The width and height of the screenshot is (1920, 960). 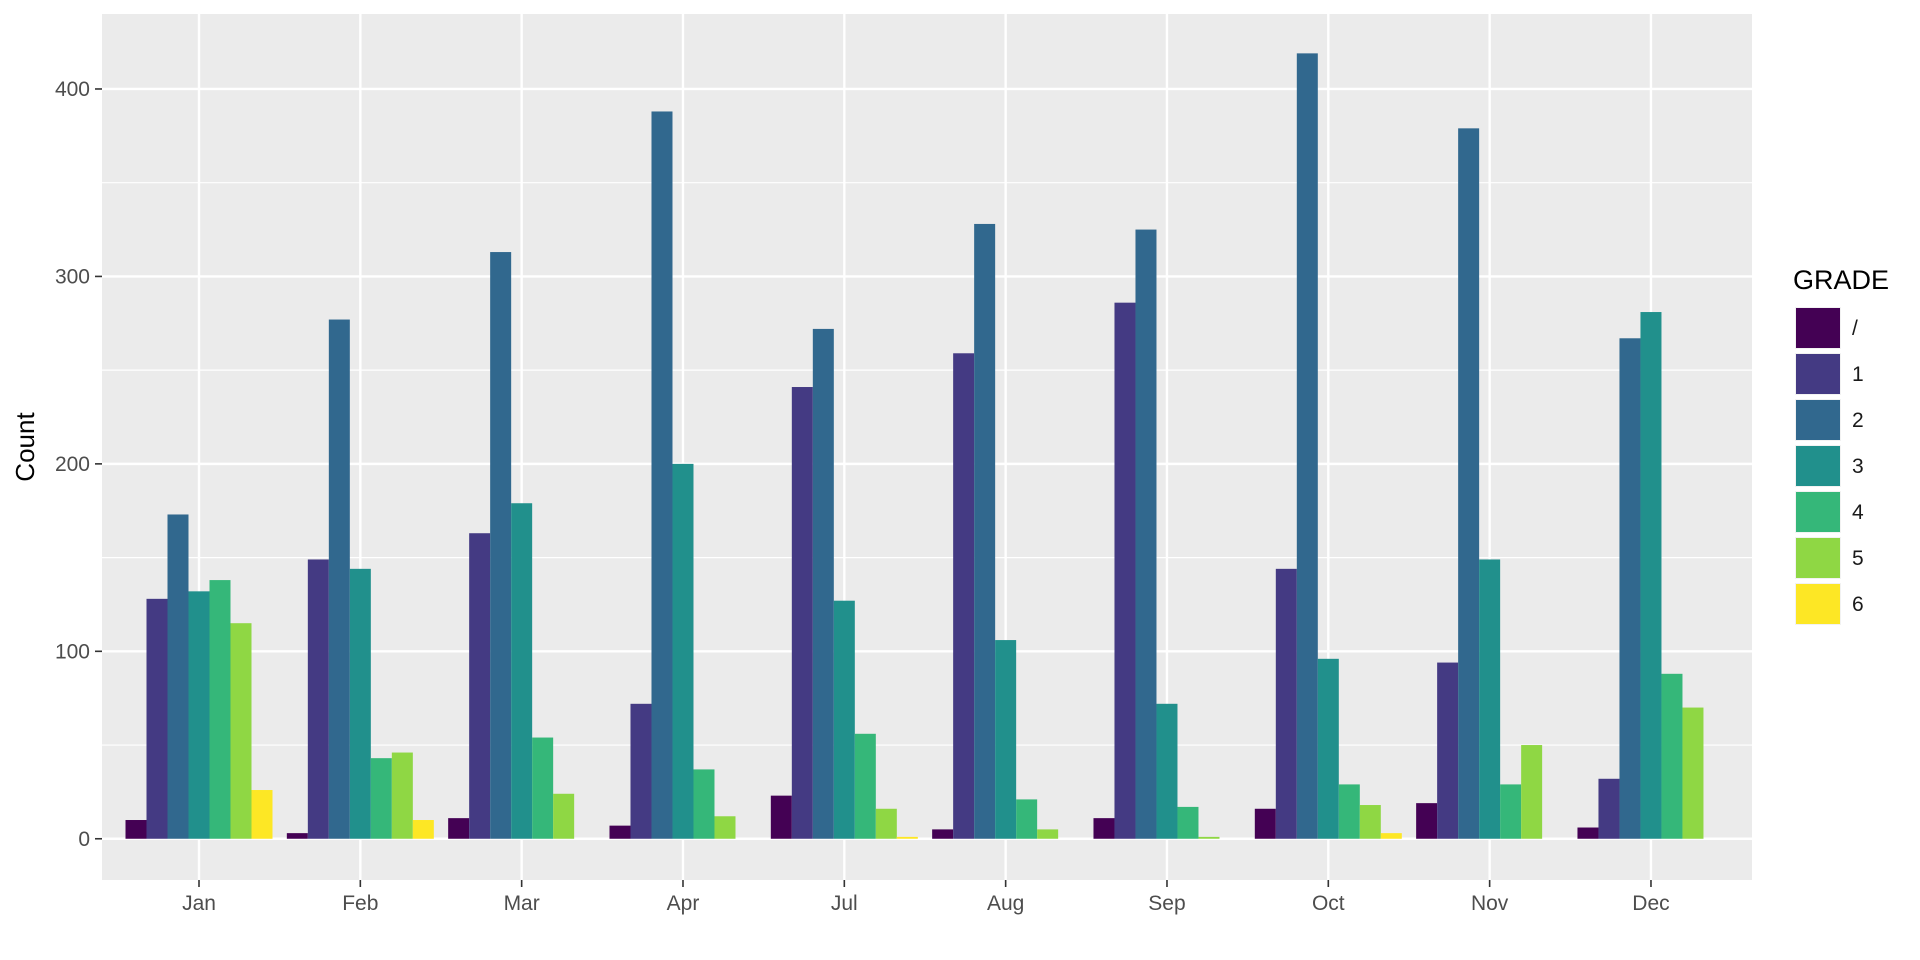 I want to click on legend-label-5: 5, so click(x=1858, y=558).